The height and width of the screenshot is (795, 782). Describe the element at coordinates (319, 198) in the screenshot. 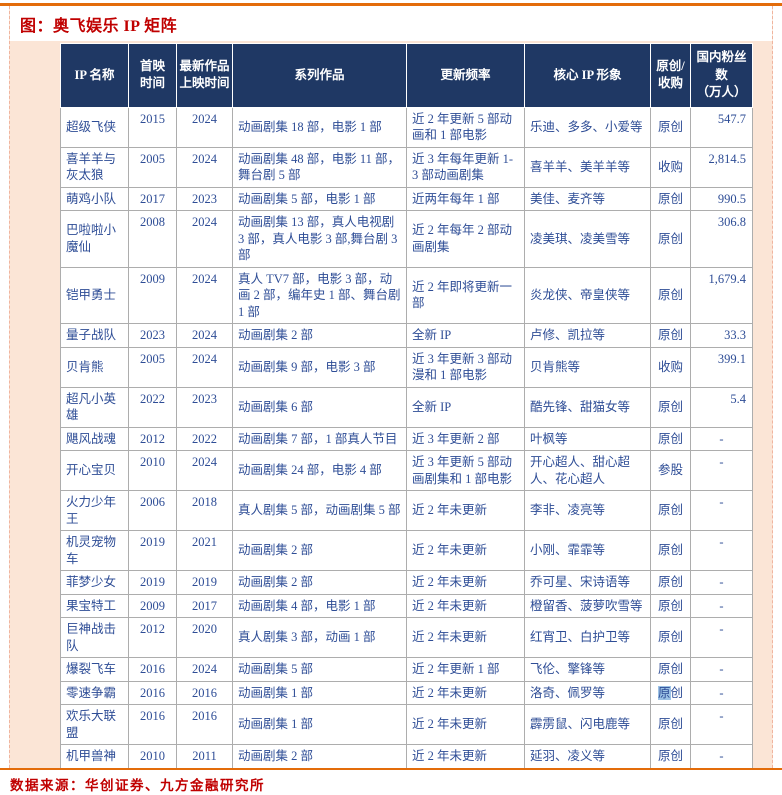

I see `cell-series-works: 动画剧集 5 部，电影 1 部` at that location.